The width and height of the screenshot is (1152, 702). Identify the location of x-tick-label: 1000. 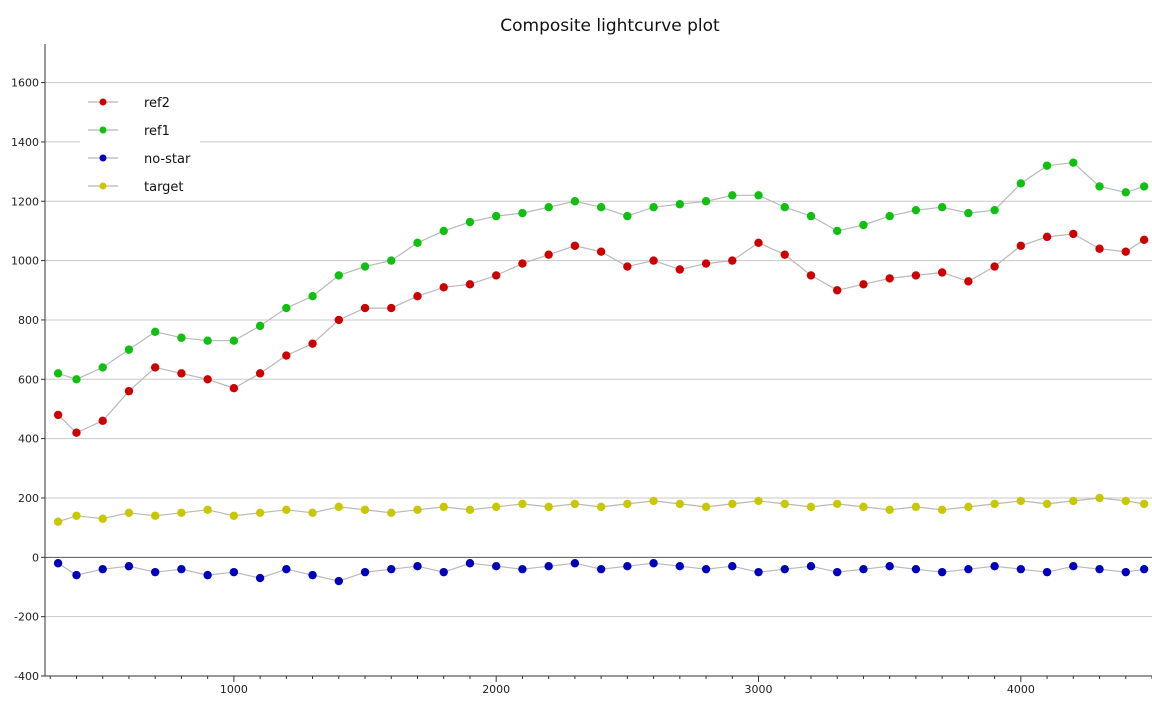
(234, 689).